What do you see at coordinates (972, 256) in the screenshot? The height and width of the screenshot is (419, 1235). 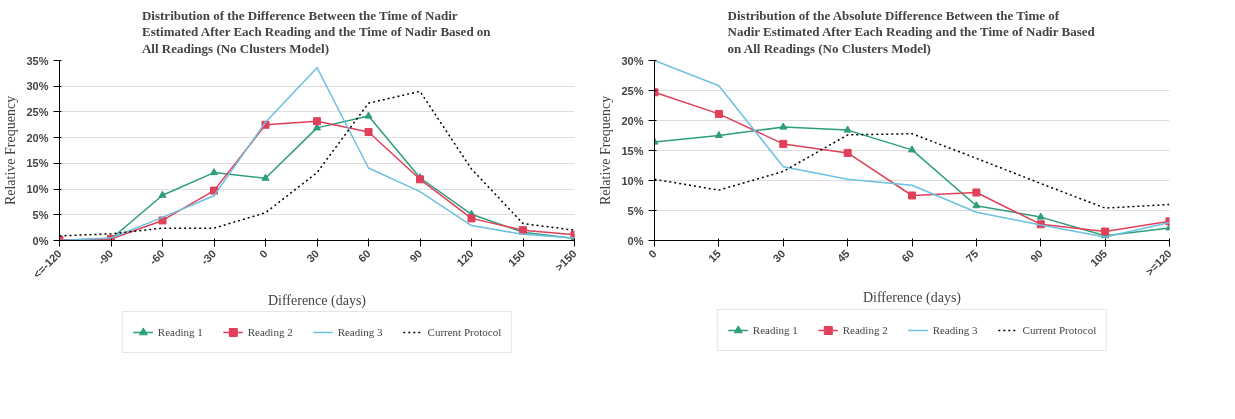 I see `x-tick-label: 75` at bounding box center [972, 256].